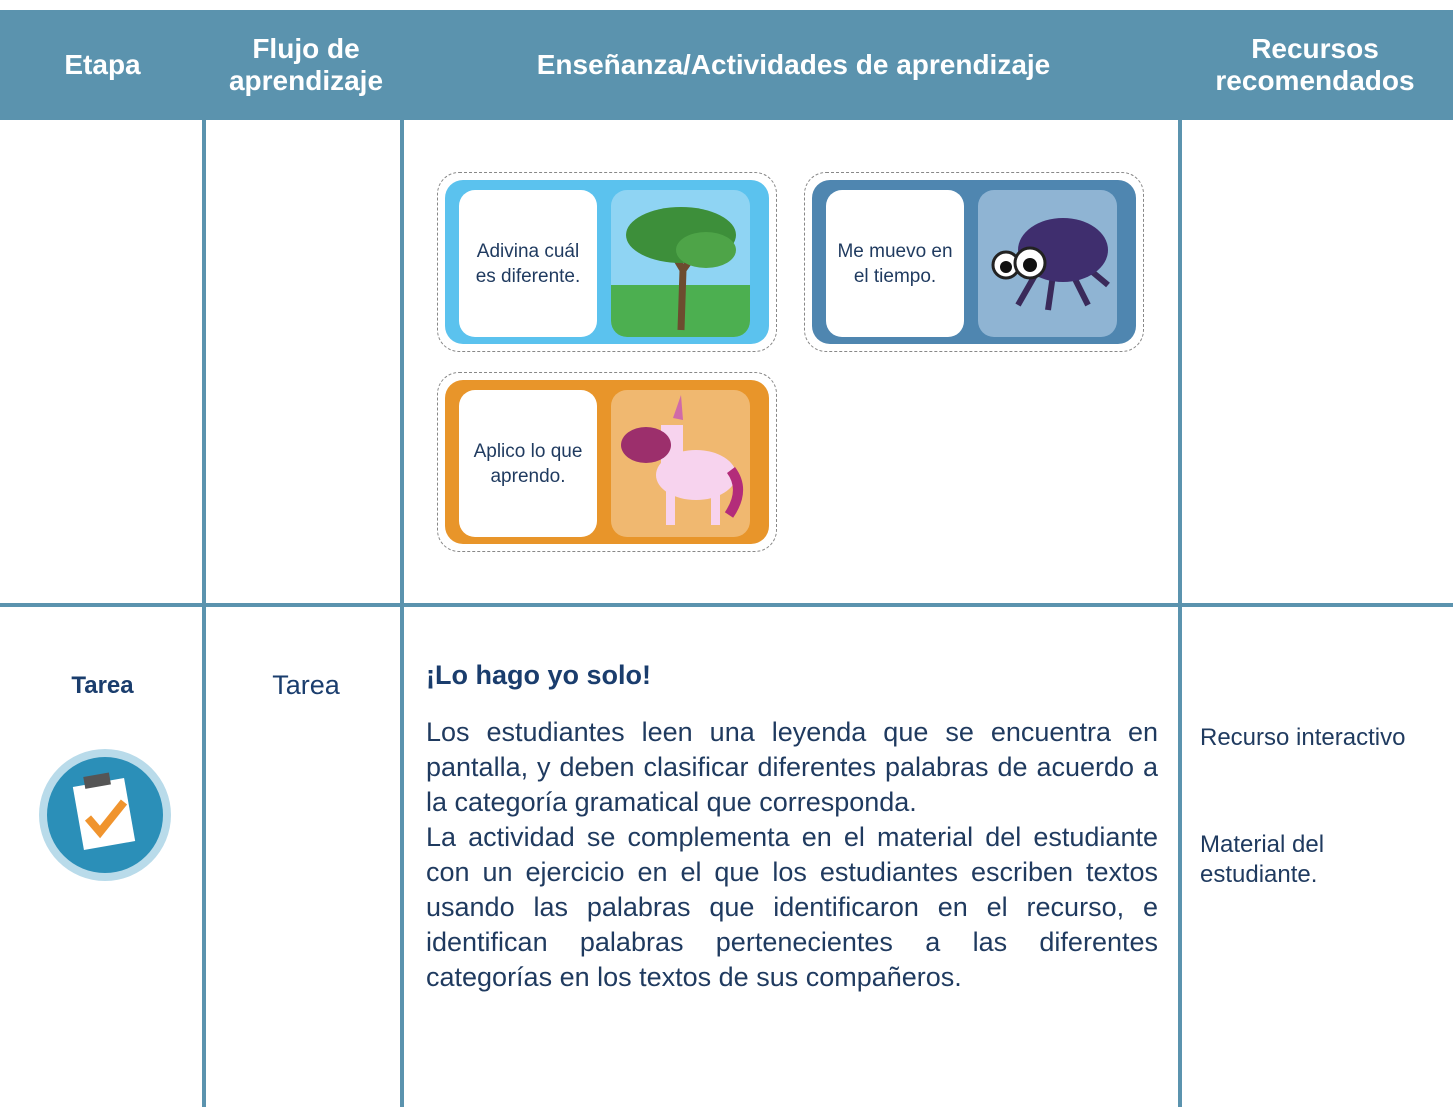 This screenshot has width=1453, height=1107. I want to click on resource: Recurso interactivo, so click(1303, 737).